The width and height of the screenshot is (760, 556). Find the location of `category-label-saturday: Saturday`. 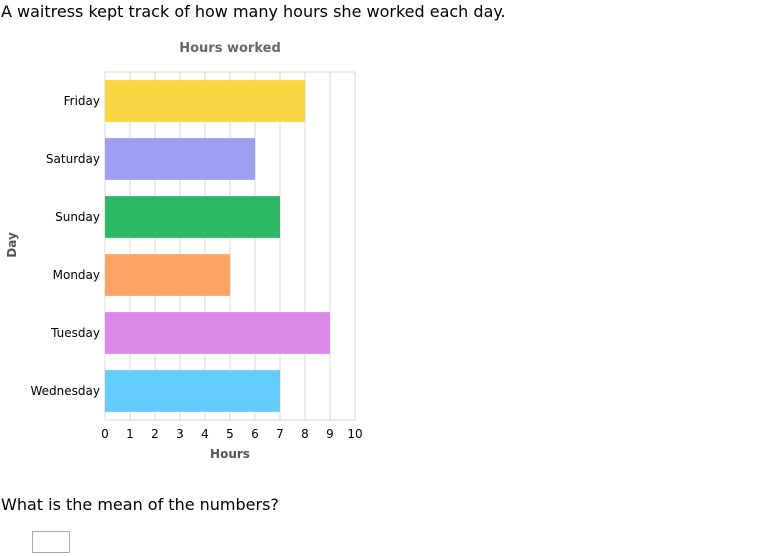

category-label-saturday: Saturday is located at coordinates (73, 159).